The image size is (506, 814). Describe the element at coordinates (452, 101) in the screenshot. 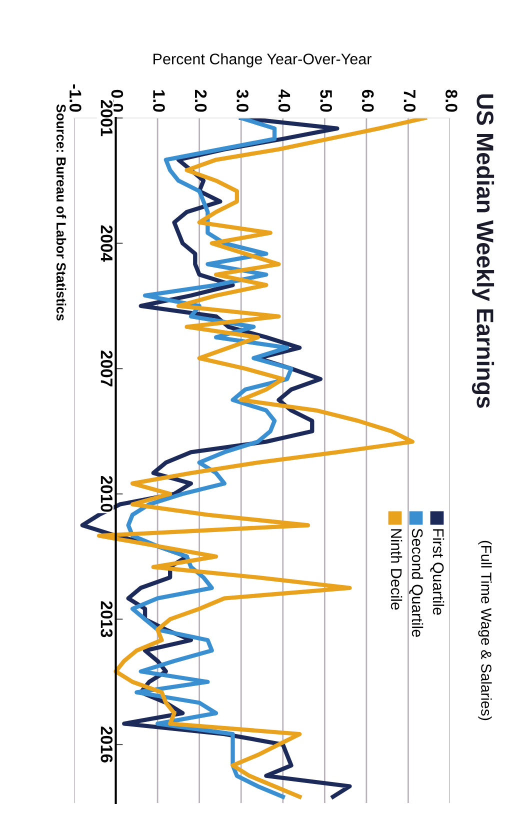

I see `x-tick-label: 8.0` at that location.